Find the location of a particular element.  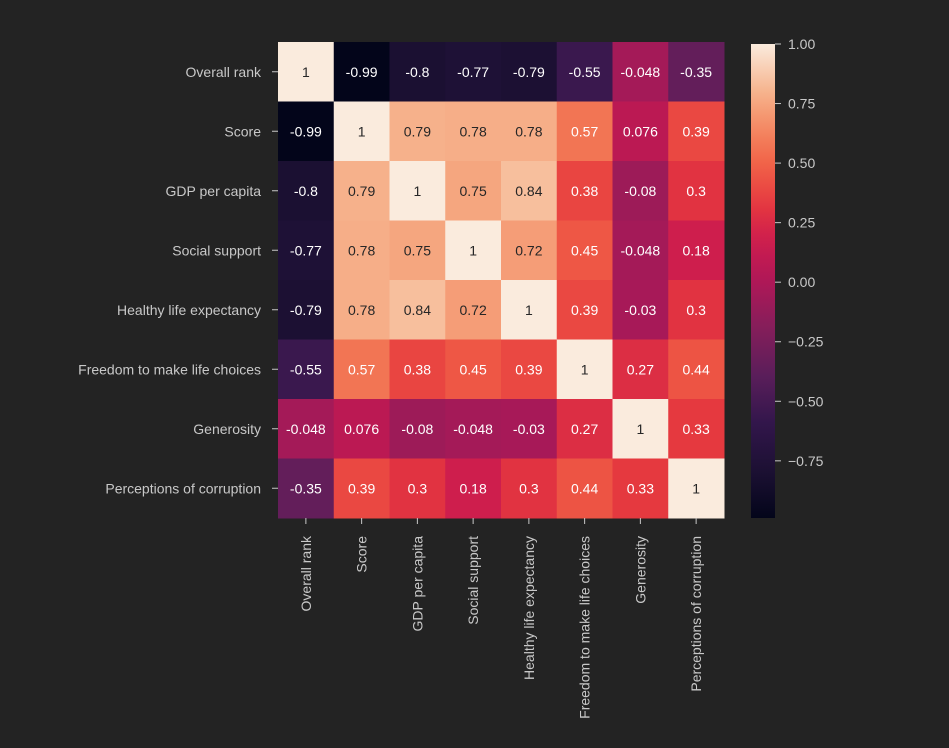

cell-annotation: -0.99 is located at coordinates (306, 131).